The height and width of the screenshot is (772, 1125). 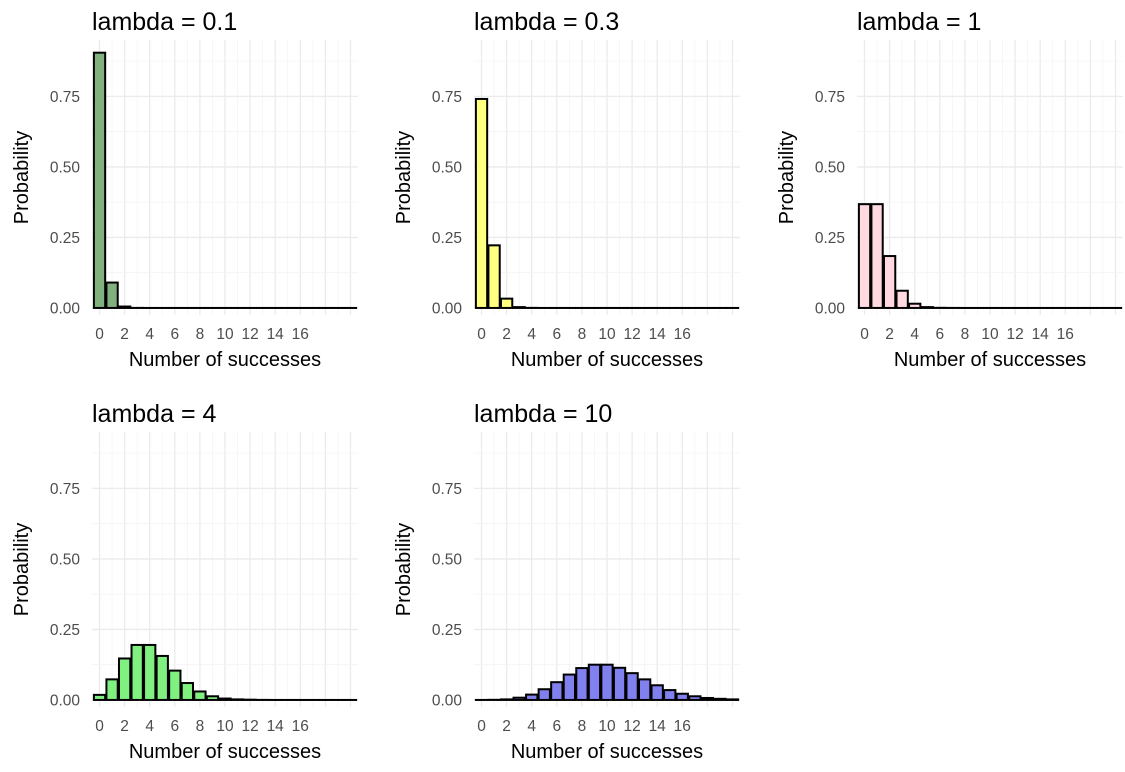 What do you see at coordinates (919, 22) in the screenshot?
I see `panel-title: lambda = 1` at bounding box center [919, 22].